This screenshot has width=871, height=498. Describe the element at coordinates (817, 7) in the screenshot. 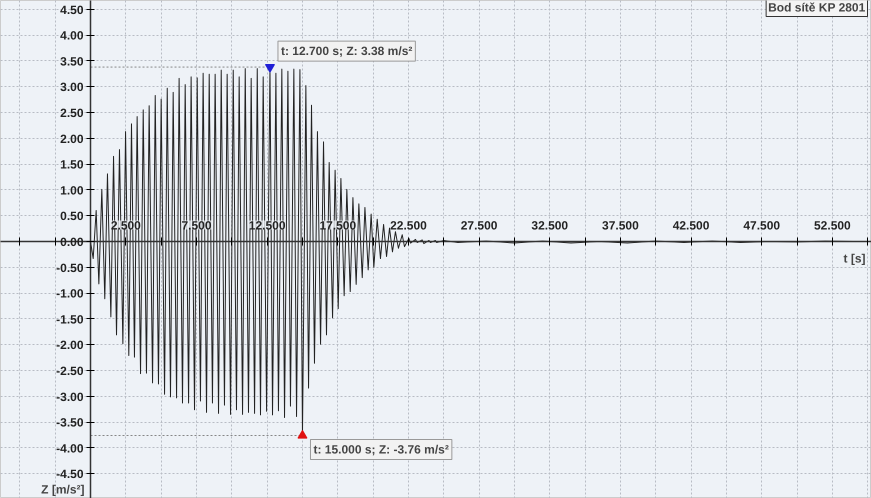

I see `chart-title: Bod sítě KP 2801` at that location.